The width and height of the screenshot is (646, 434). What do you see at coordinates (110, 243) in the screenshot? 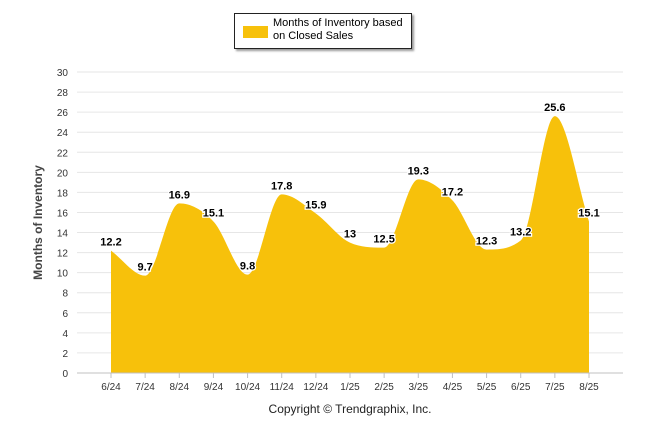
I see `data-label: 12.2` at bounding box center [110, 243].